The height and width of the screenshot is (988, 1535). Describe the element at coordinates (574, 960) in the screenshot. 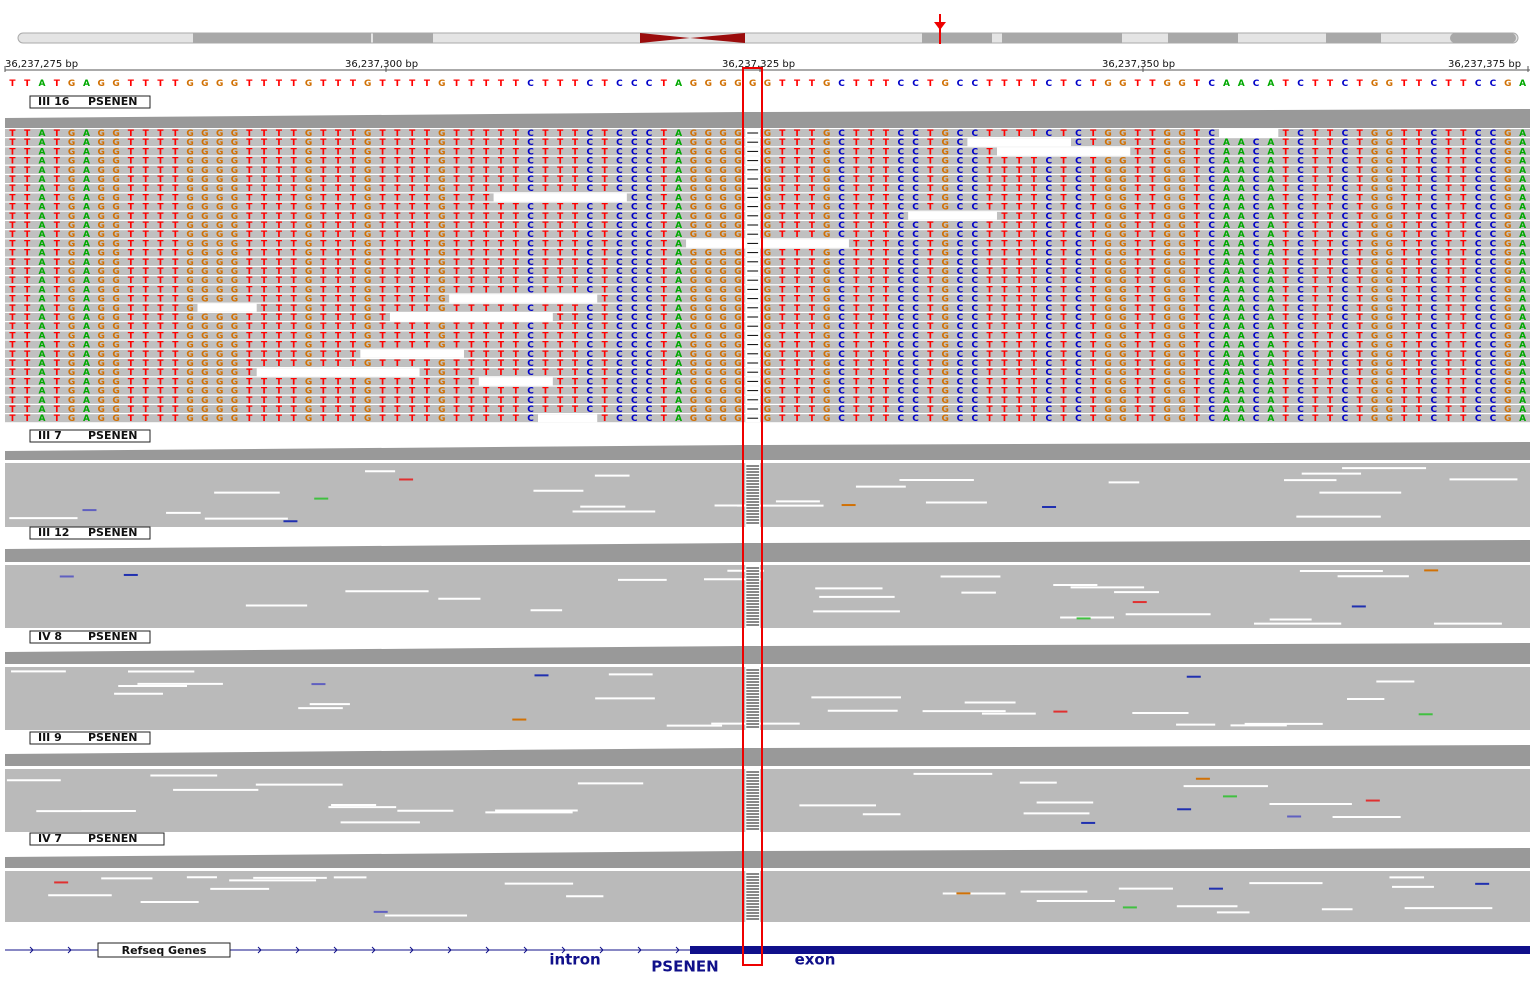

I see `intron-label: intron` at that location.